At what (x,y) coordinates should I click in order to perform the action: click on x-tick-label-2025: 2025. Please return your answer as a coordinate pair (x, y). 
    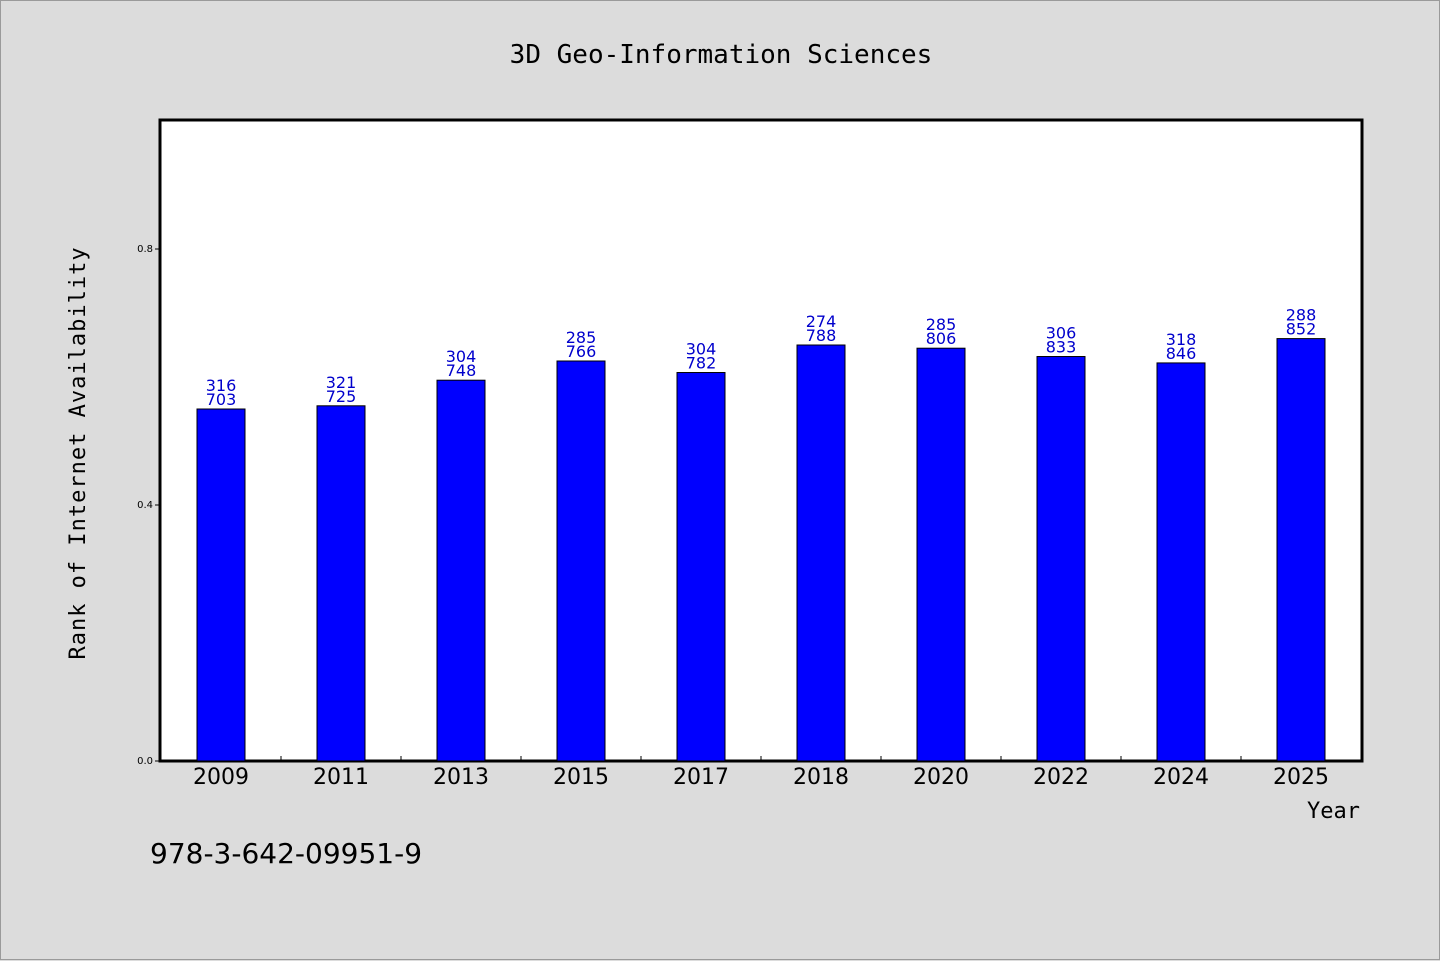
    Looking at the image, I should click on (1301, 777).